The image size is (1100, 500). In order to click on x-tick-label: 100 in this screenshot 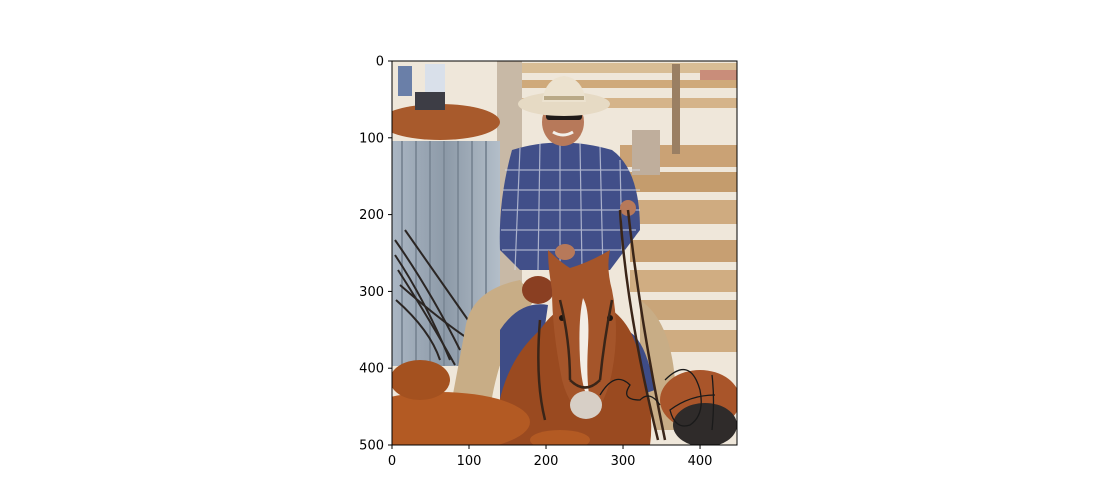, I will do `click(469, 461)`.